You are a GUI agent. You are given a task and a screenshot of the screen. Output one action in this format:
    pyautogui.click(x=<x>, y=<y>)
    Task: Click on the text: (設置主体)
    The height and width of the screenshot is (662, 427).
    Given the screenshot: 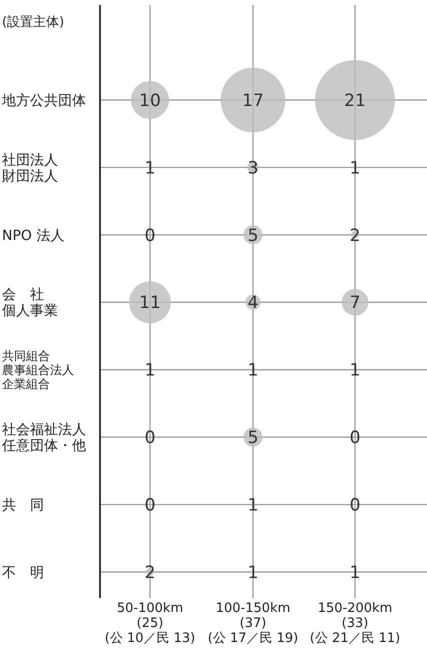 What is the action you would take?
    pyautogui.click(x=33, y=22)
    